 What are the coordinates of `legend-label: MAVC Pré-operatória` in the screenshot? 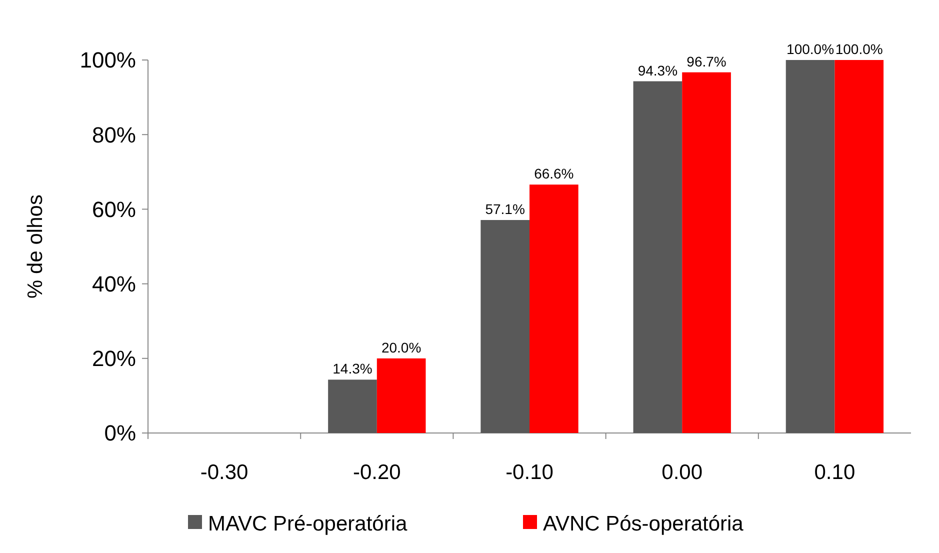 It's located at (308, 524).